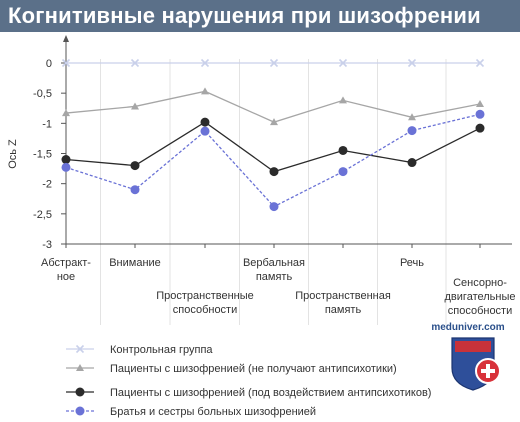 The height and width of the screenshot is (422, 520). Describe the element at coordinates (480, 297) in the screenshot. I see `category-label: двигательные` at that location.